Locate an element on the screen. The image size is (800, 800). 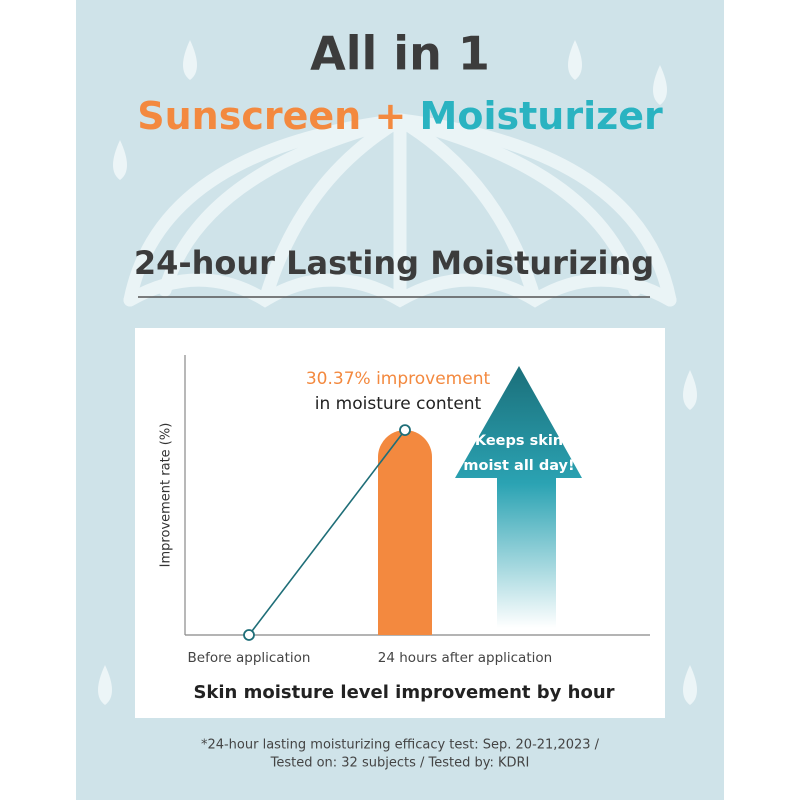
chart-title: Skin moisture level improvement by hour is located at coordinates (403, 692).